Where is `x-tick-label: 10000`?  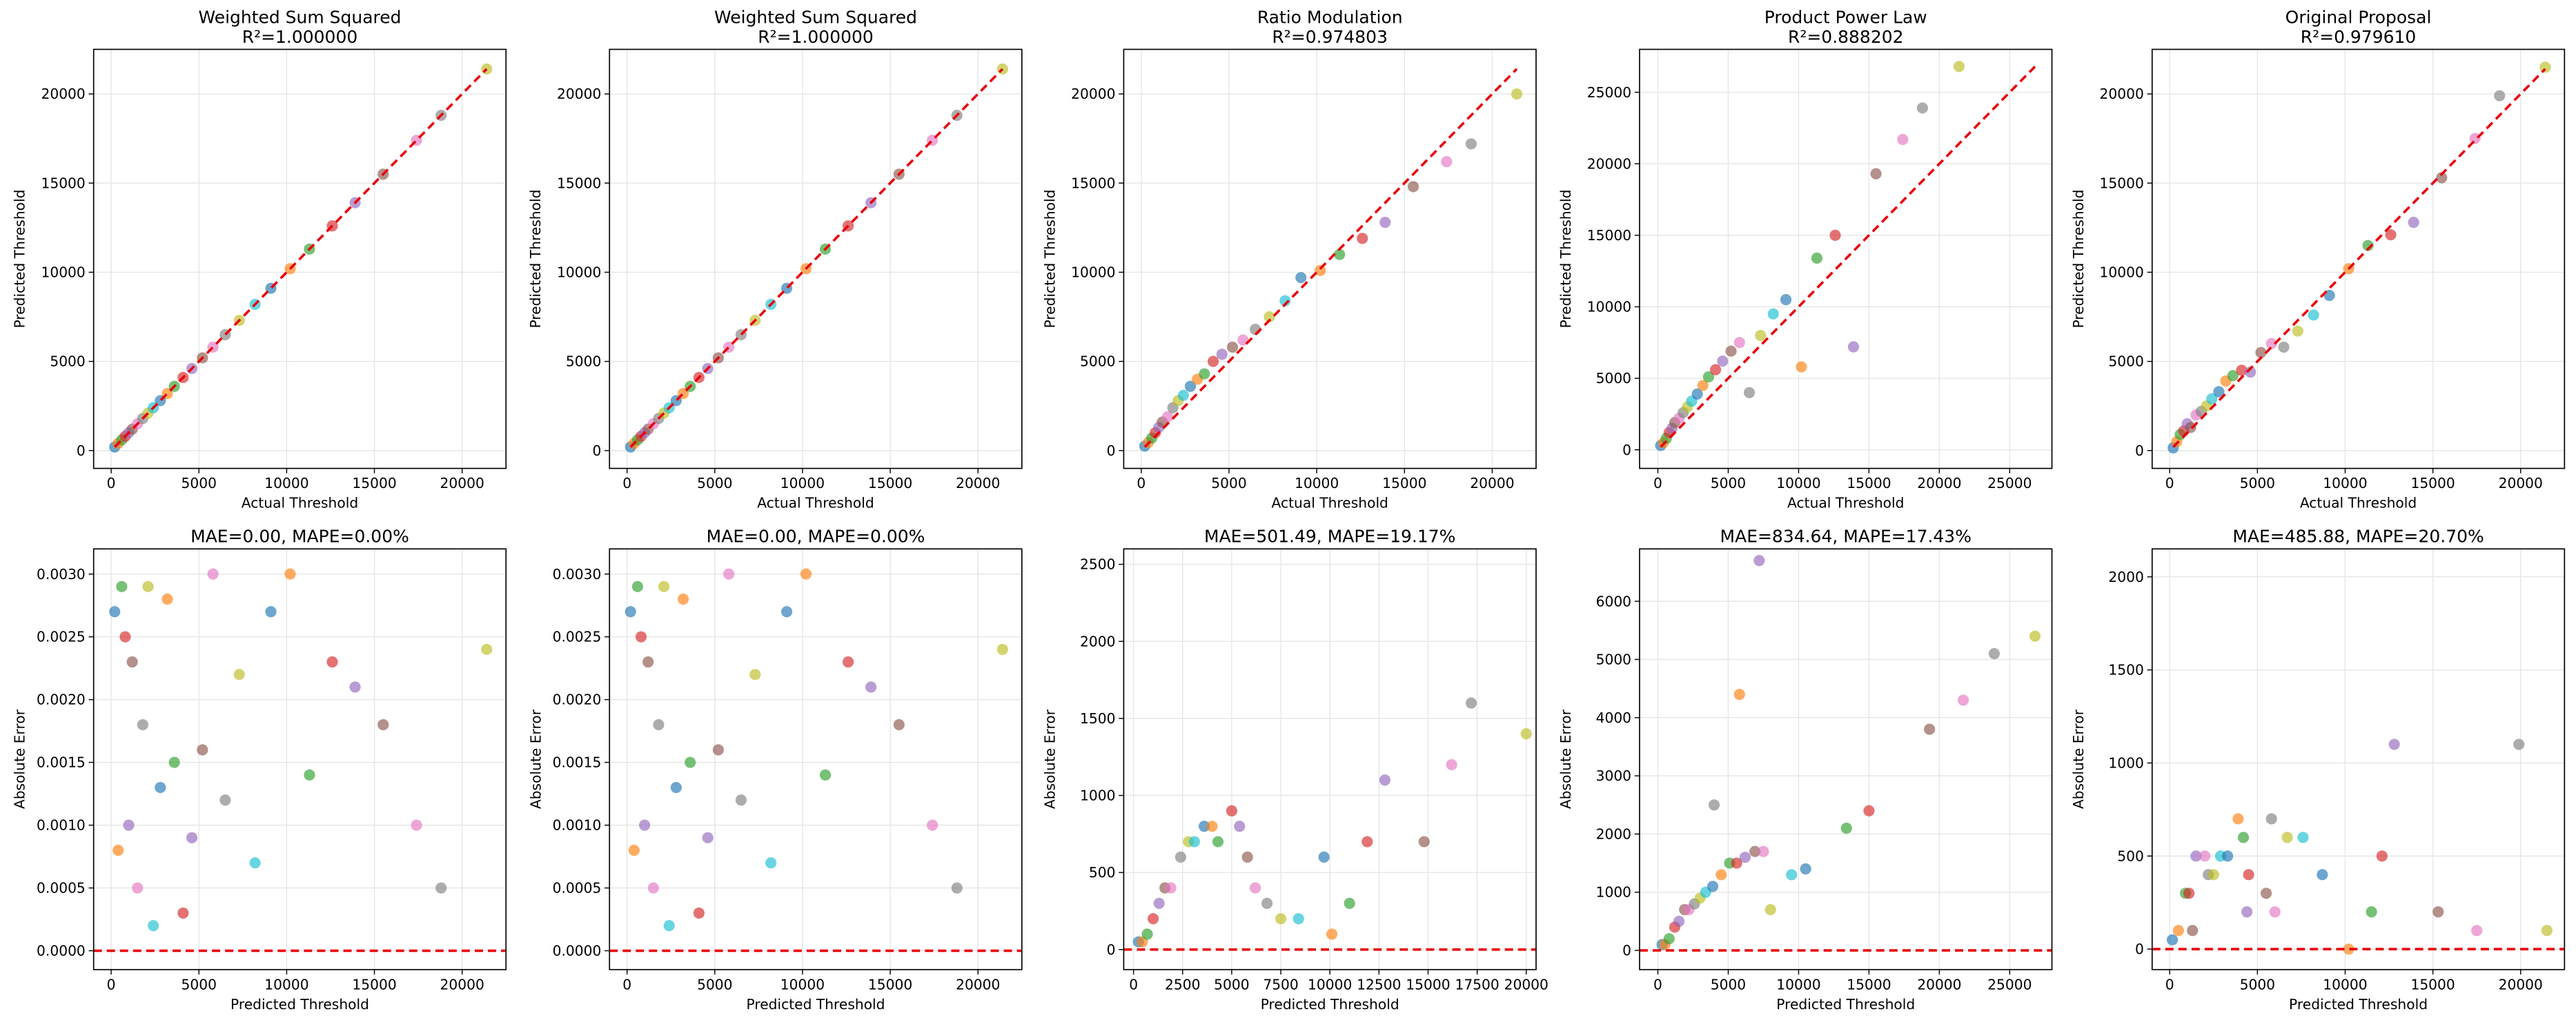
x-tick-label: 10000 is located at coordinates (286, 984).